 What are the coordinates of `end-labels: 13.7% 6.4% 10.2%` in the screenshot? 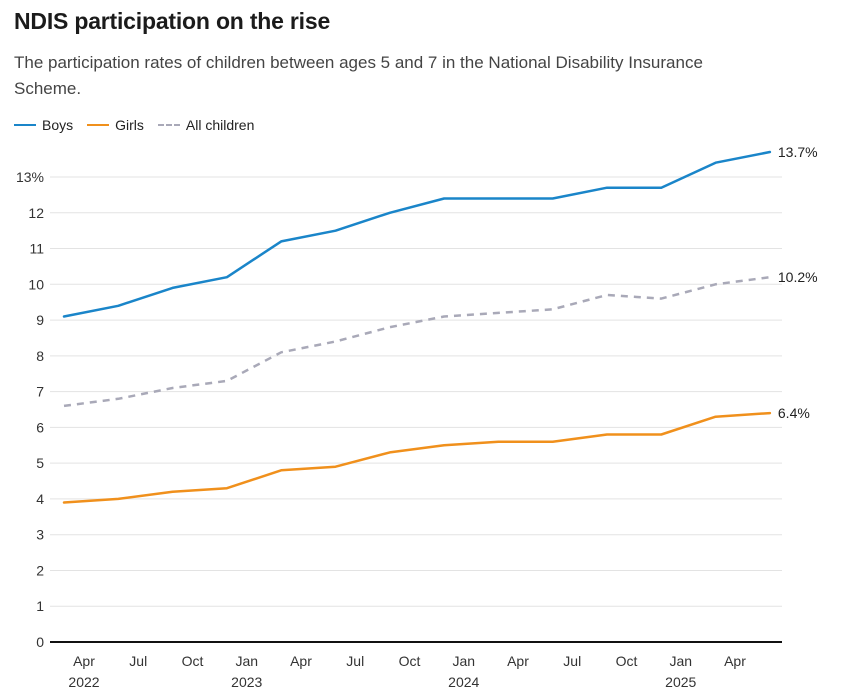 It's located at (798, 282).